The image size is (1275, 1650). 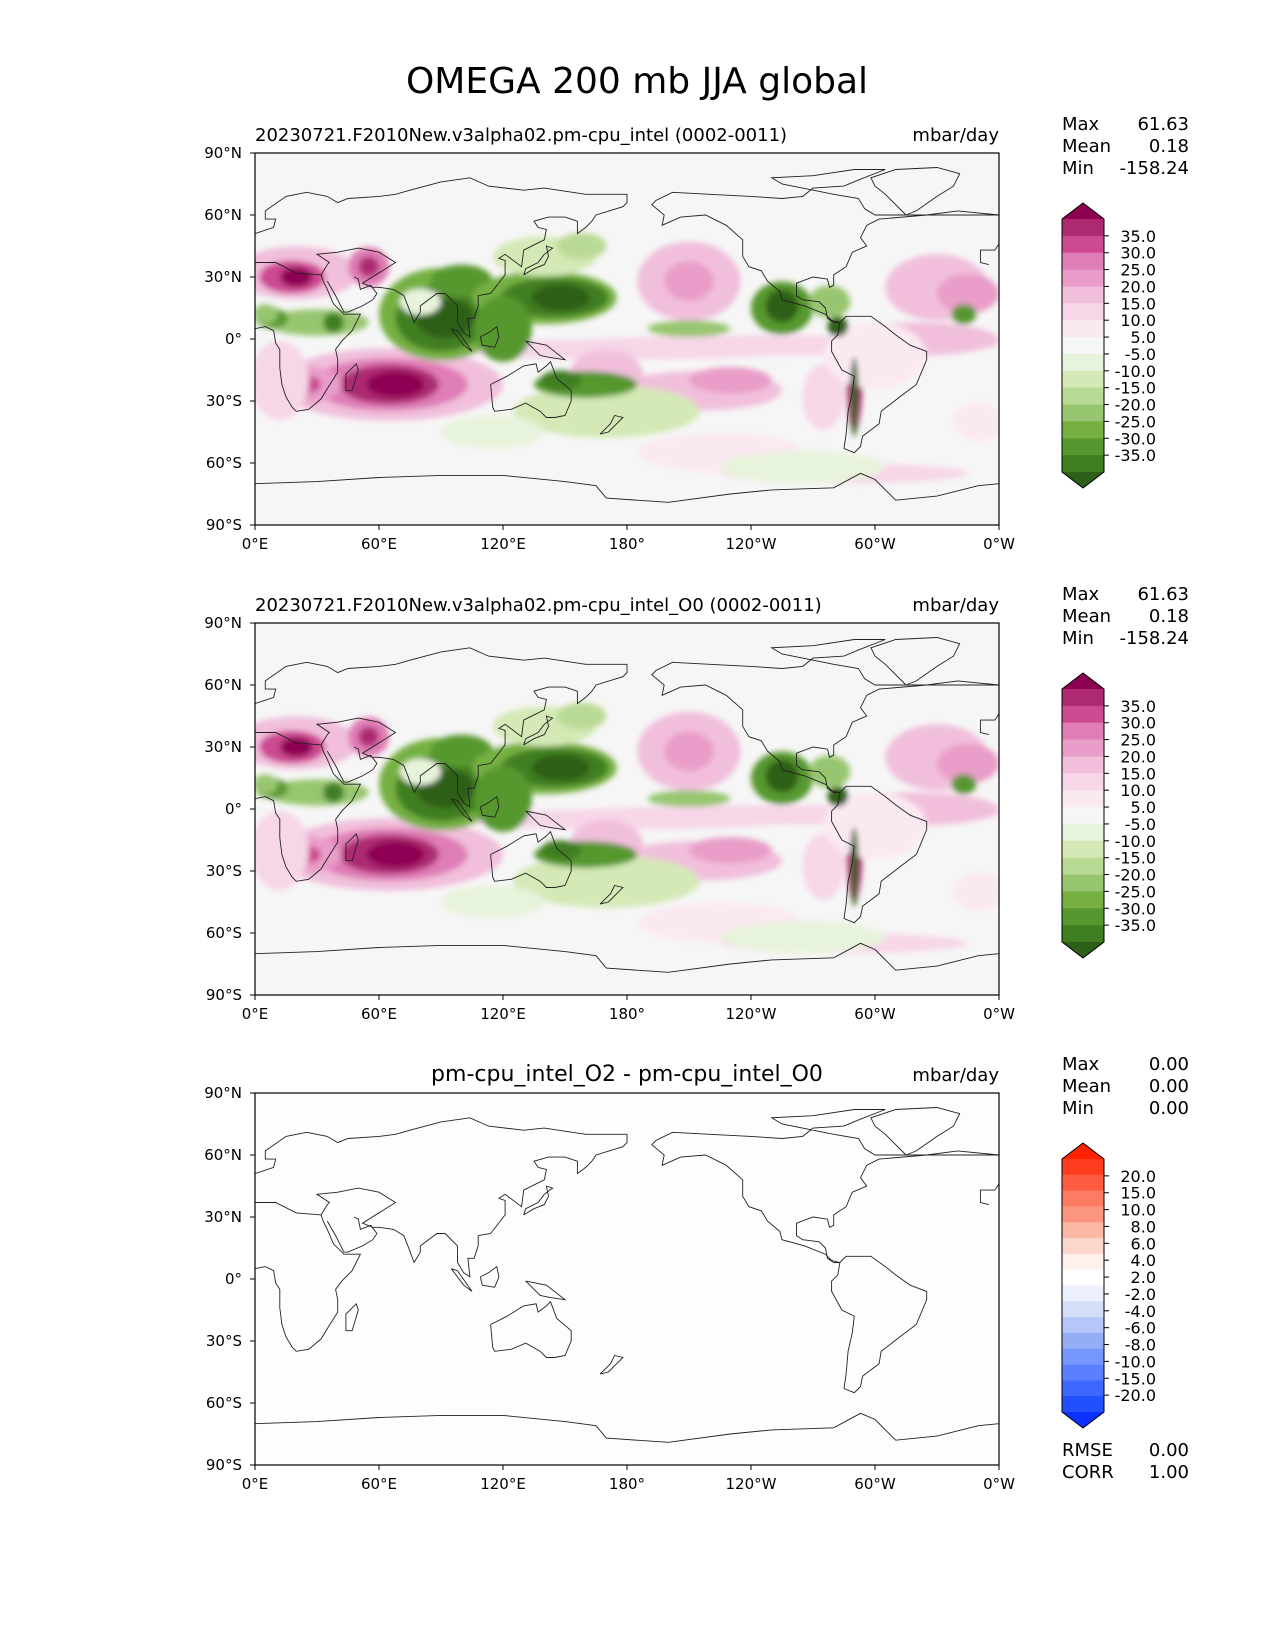 I want to click on y-tick-label: 90°S, so click(x=224, y=525).